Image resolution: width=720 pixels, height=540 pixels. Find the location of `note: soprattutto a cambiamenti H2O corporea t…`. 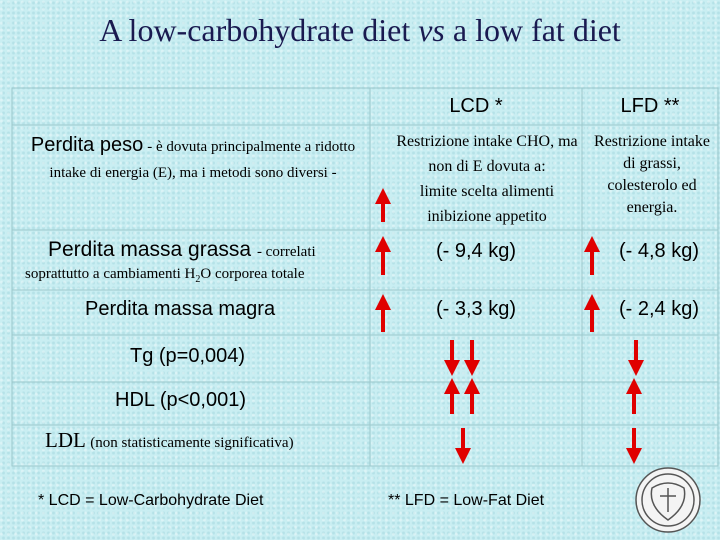

note: soprattutto a cambiamenti H2O corporea t… is located at coordinates (165, 275).